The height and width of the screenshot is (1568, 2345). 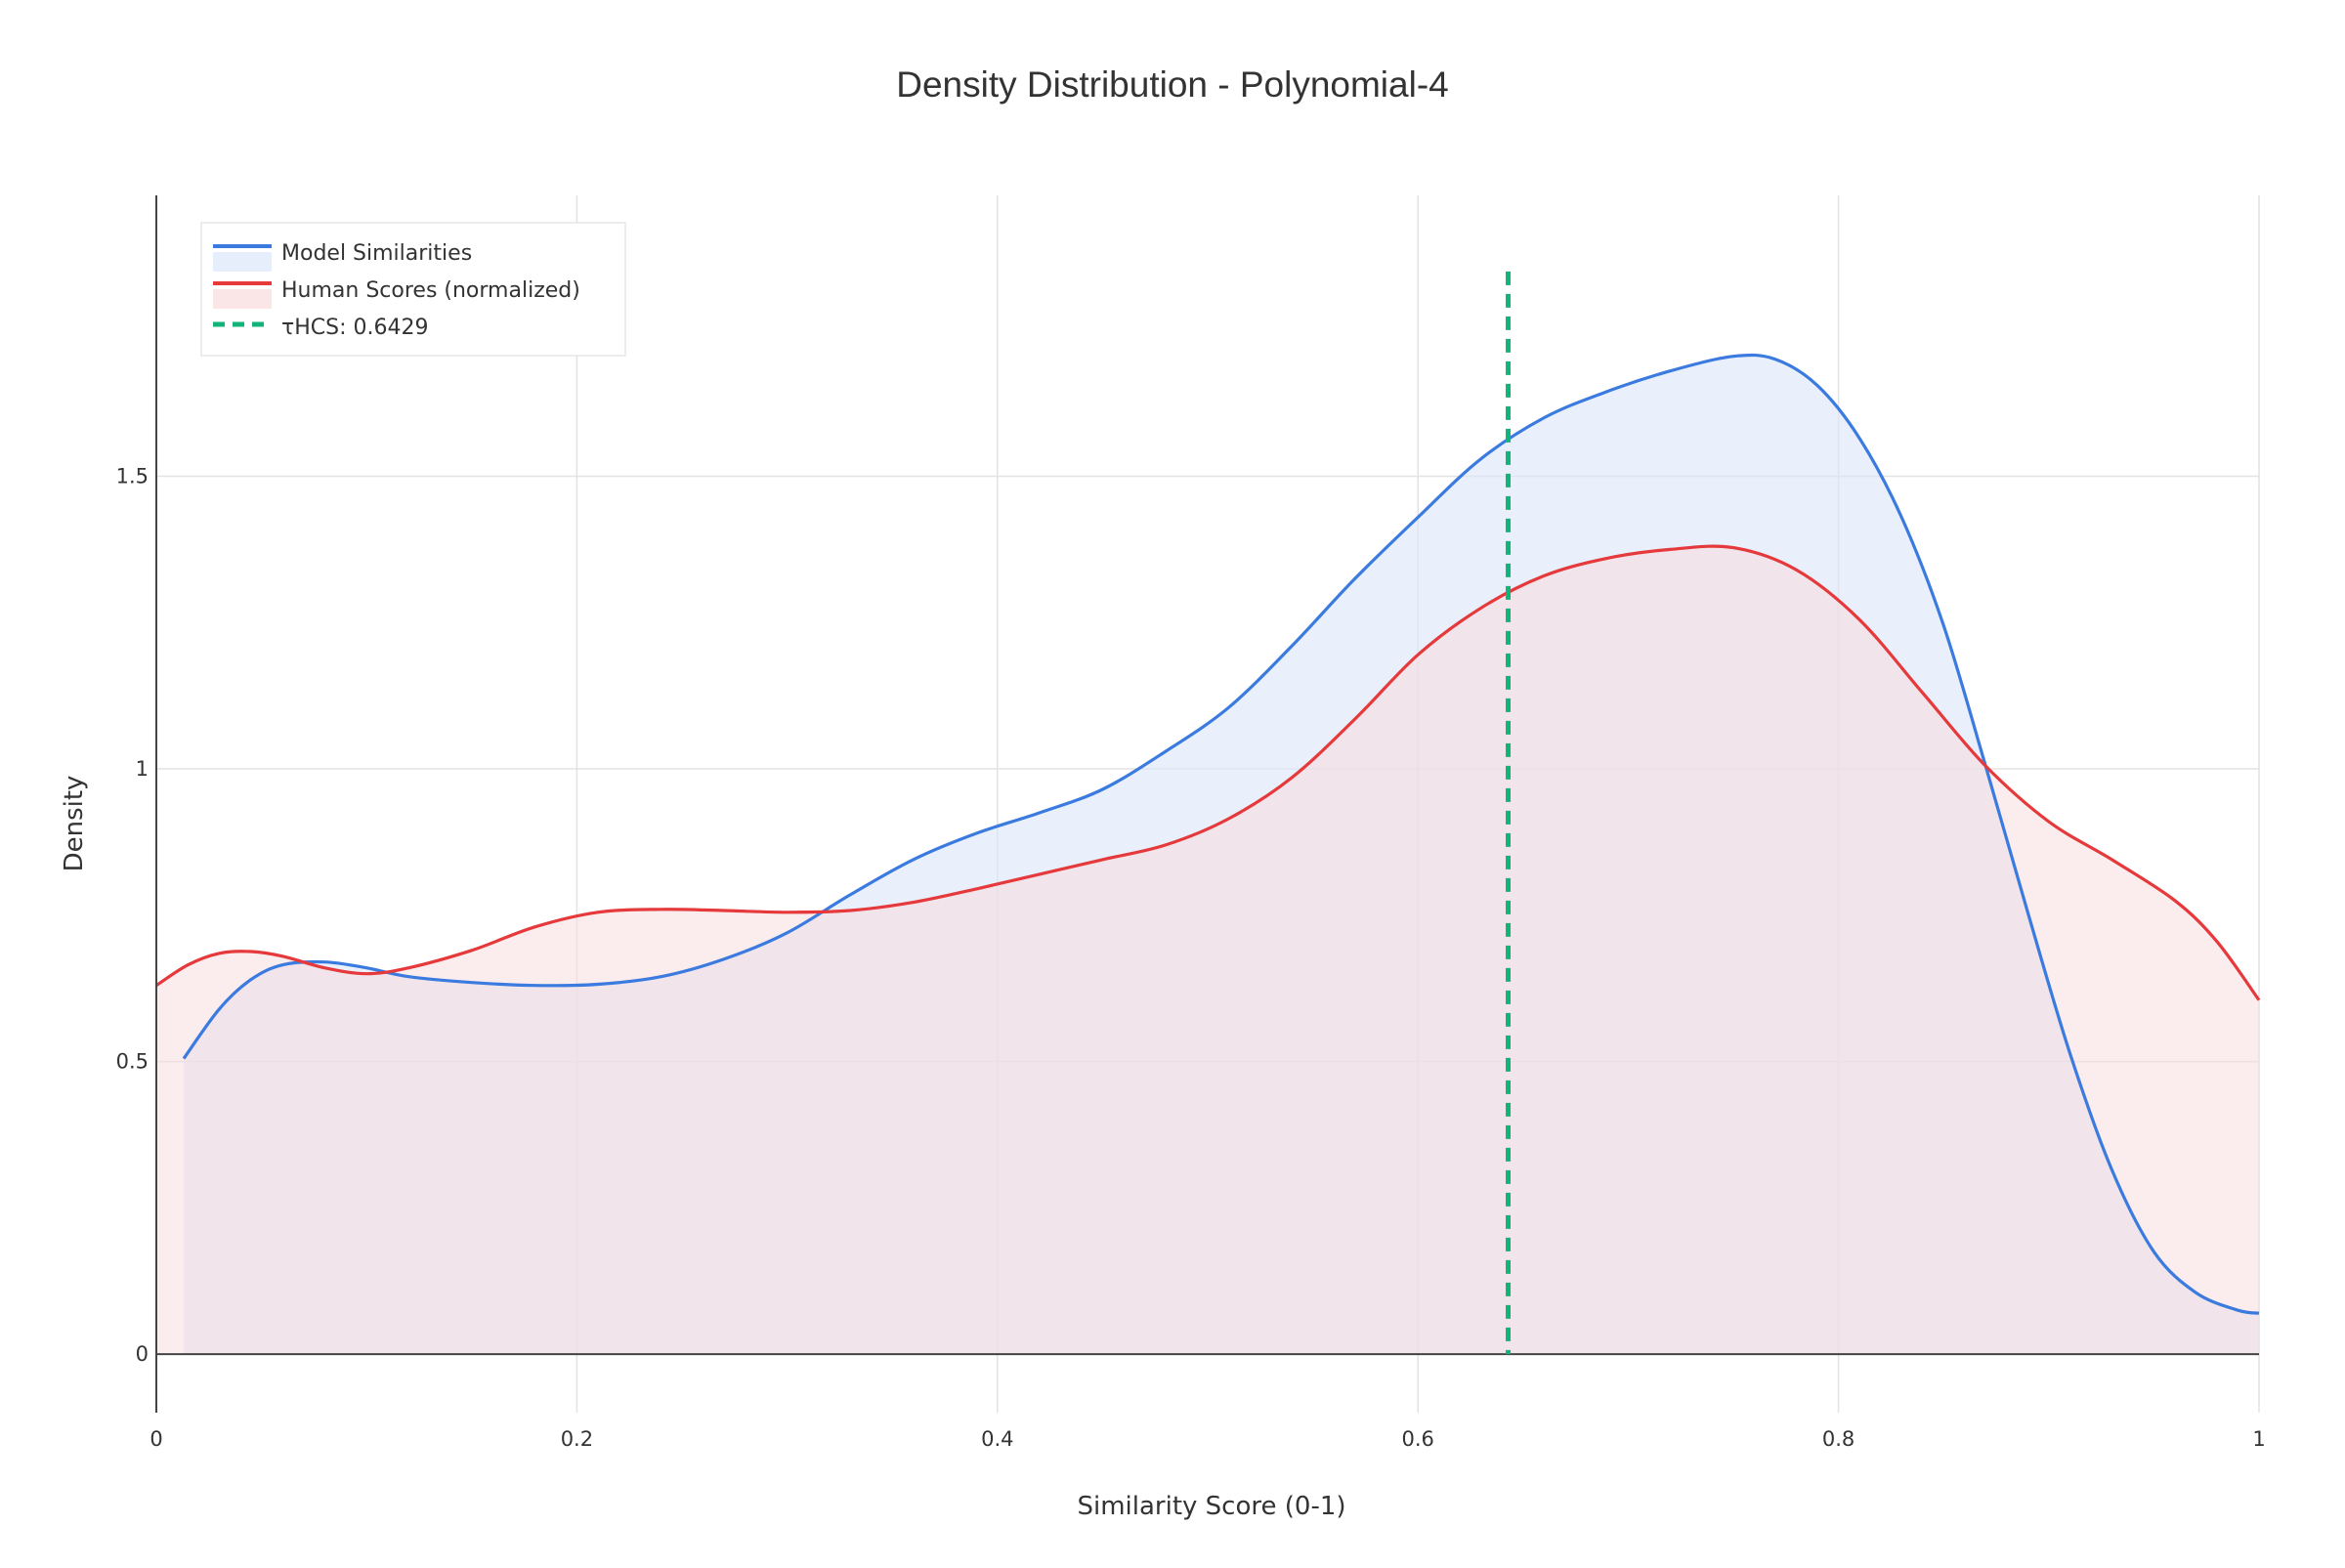 What do you see at coordinates (1838, 1439) in the screenshot?
I see `x-tick-label: 0.8` at bounding box center [1838, 1439].